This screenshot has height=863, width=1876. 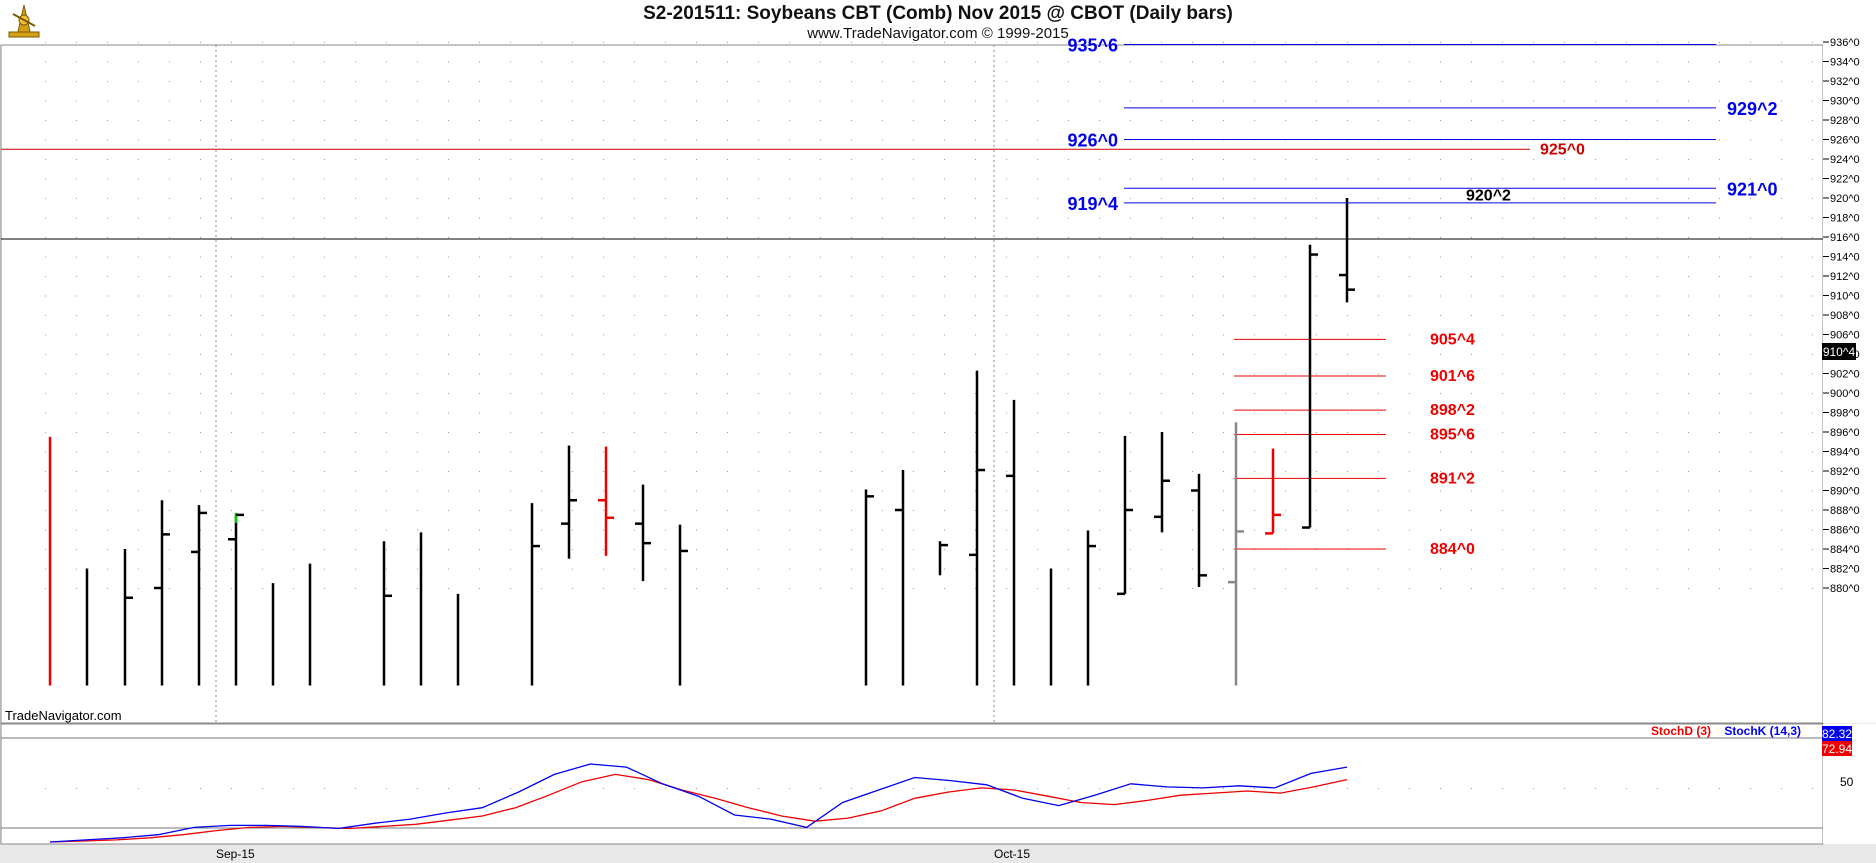 I want to click on y-tick-label: 914^0, so click(x=1845, y=258).